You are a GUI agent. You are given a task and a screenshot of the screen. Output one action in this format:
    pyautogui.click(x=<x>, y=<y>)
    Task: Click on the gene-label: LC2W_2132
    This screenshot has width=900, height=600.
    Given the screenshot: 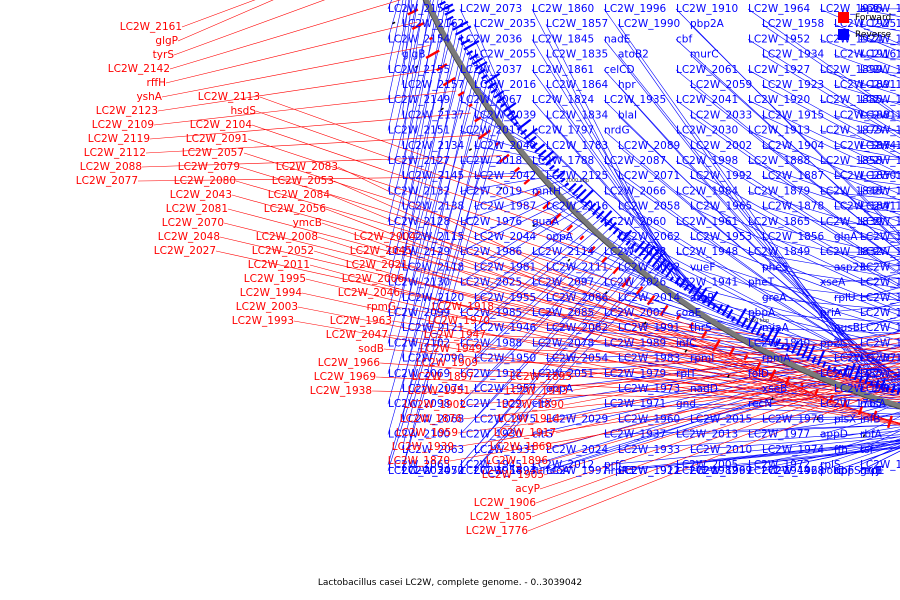 What is the action you would take?
    pyautogui.click(x=419, y=191)
    